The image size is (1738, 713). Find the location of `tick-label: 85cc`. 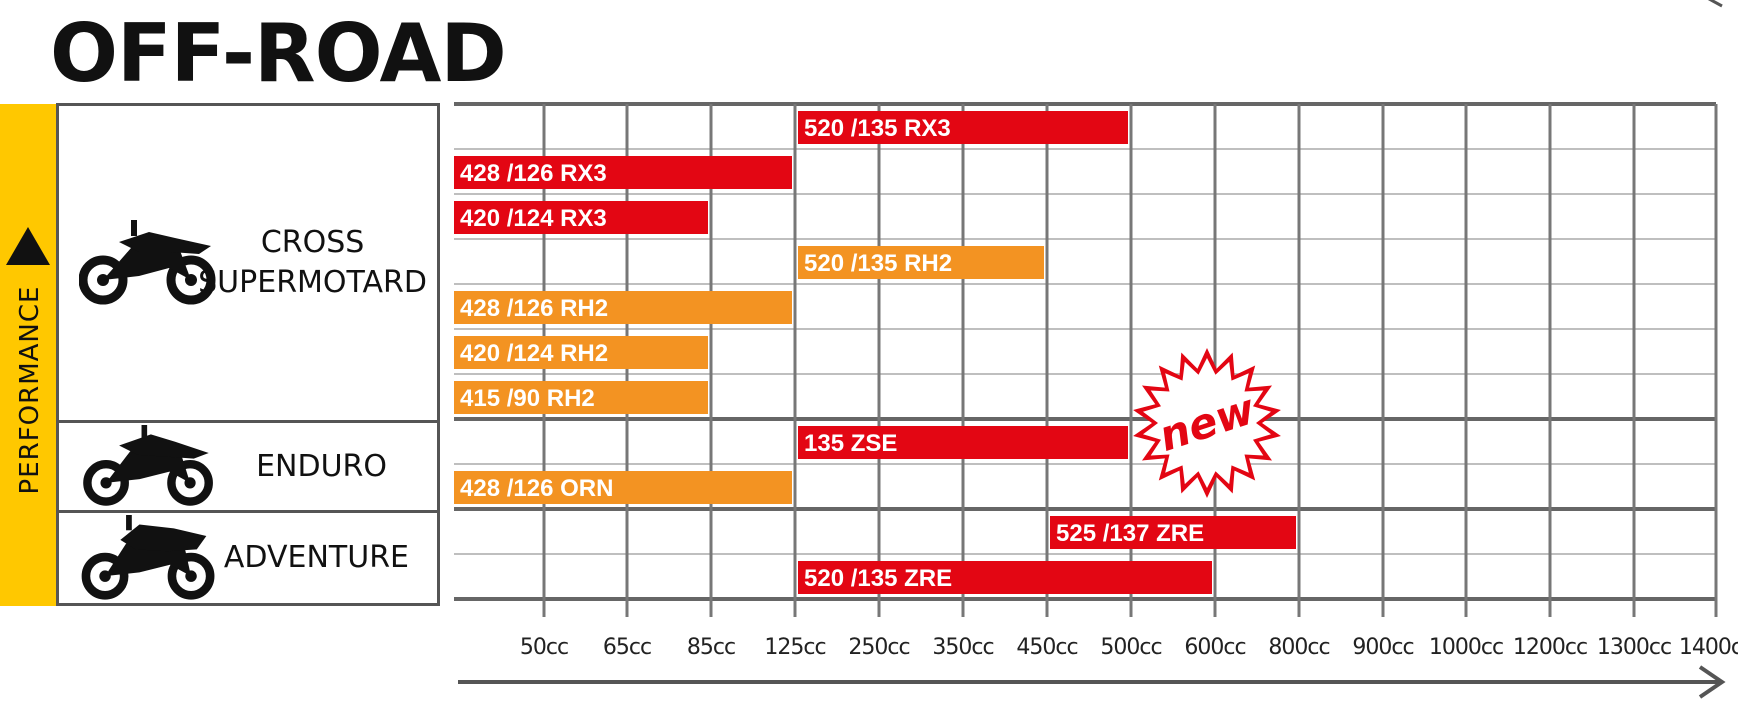

tick-label: 85cc is located at coordinates (711, 647).